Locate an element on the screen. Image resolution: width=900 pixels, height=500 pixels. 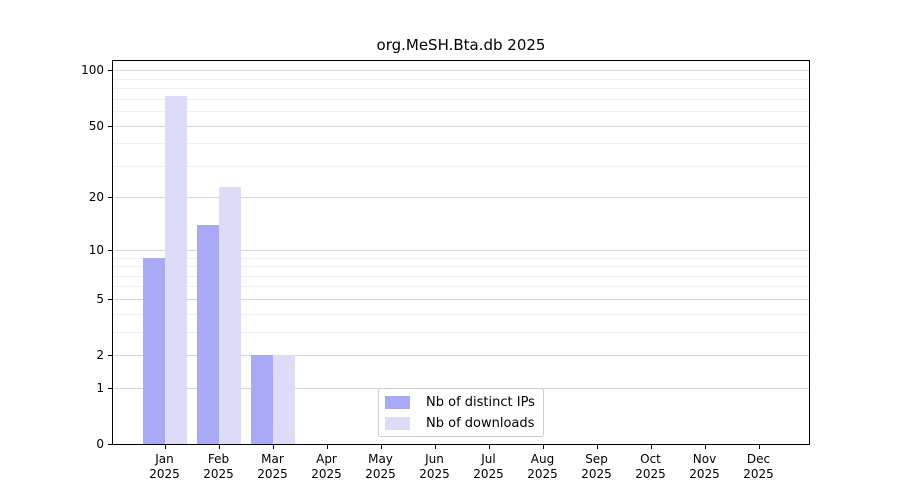
x-tick-apr is located at coordinates (327, 447).